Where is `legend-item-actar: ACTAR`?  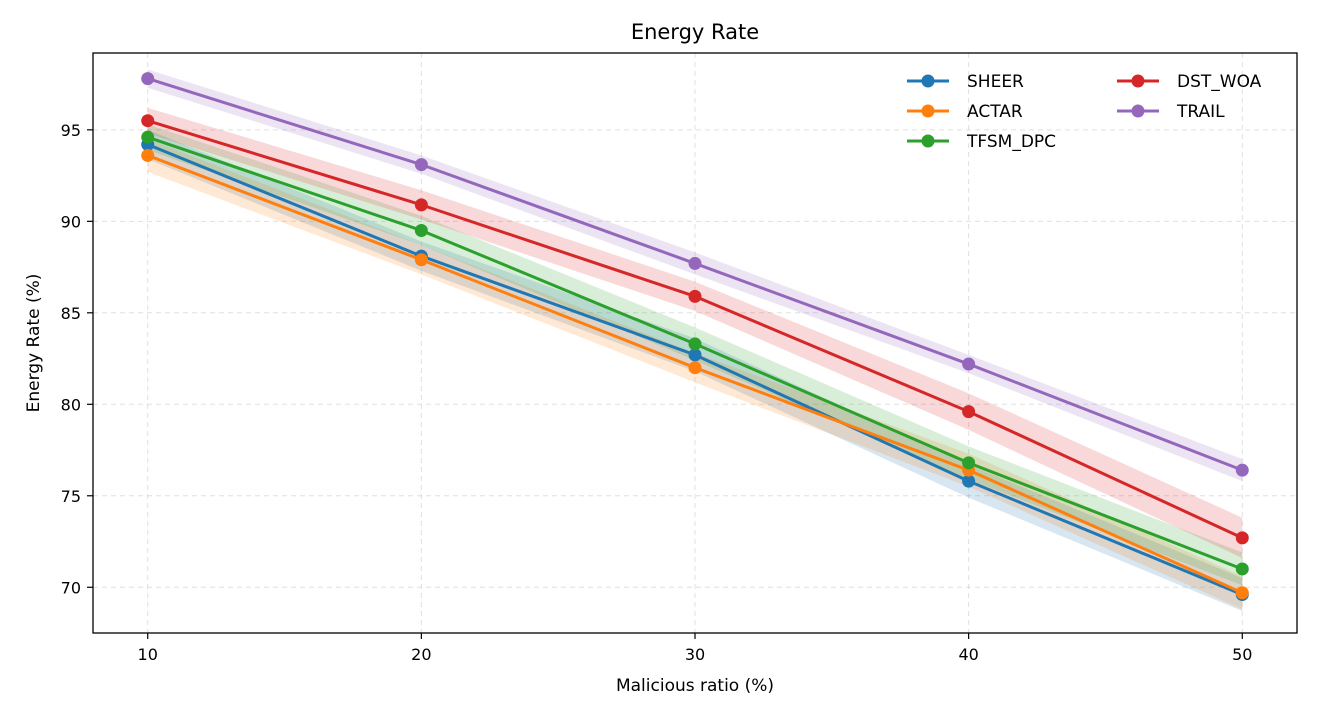
legend-item-actar: ACTAR is located at coordinates (965, 112).